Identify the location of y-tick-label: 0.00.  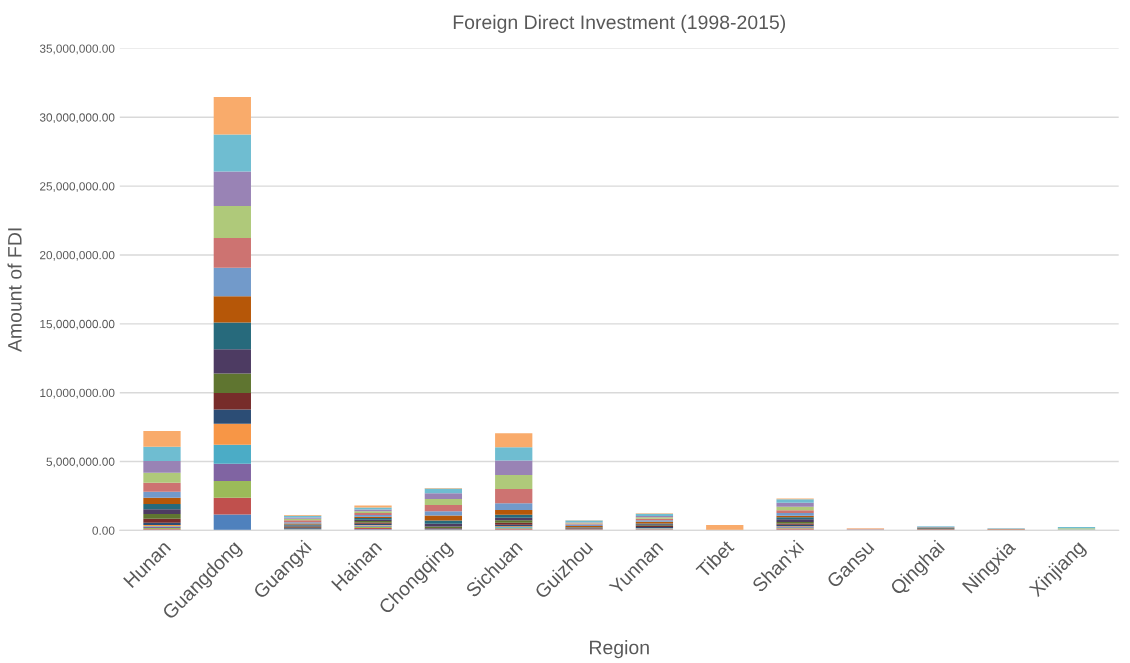
(103, 530).